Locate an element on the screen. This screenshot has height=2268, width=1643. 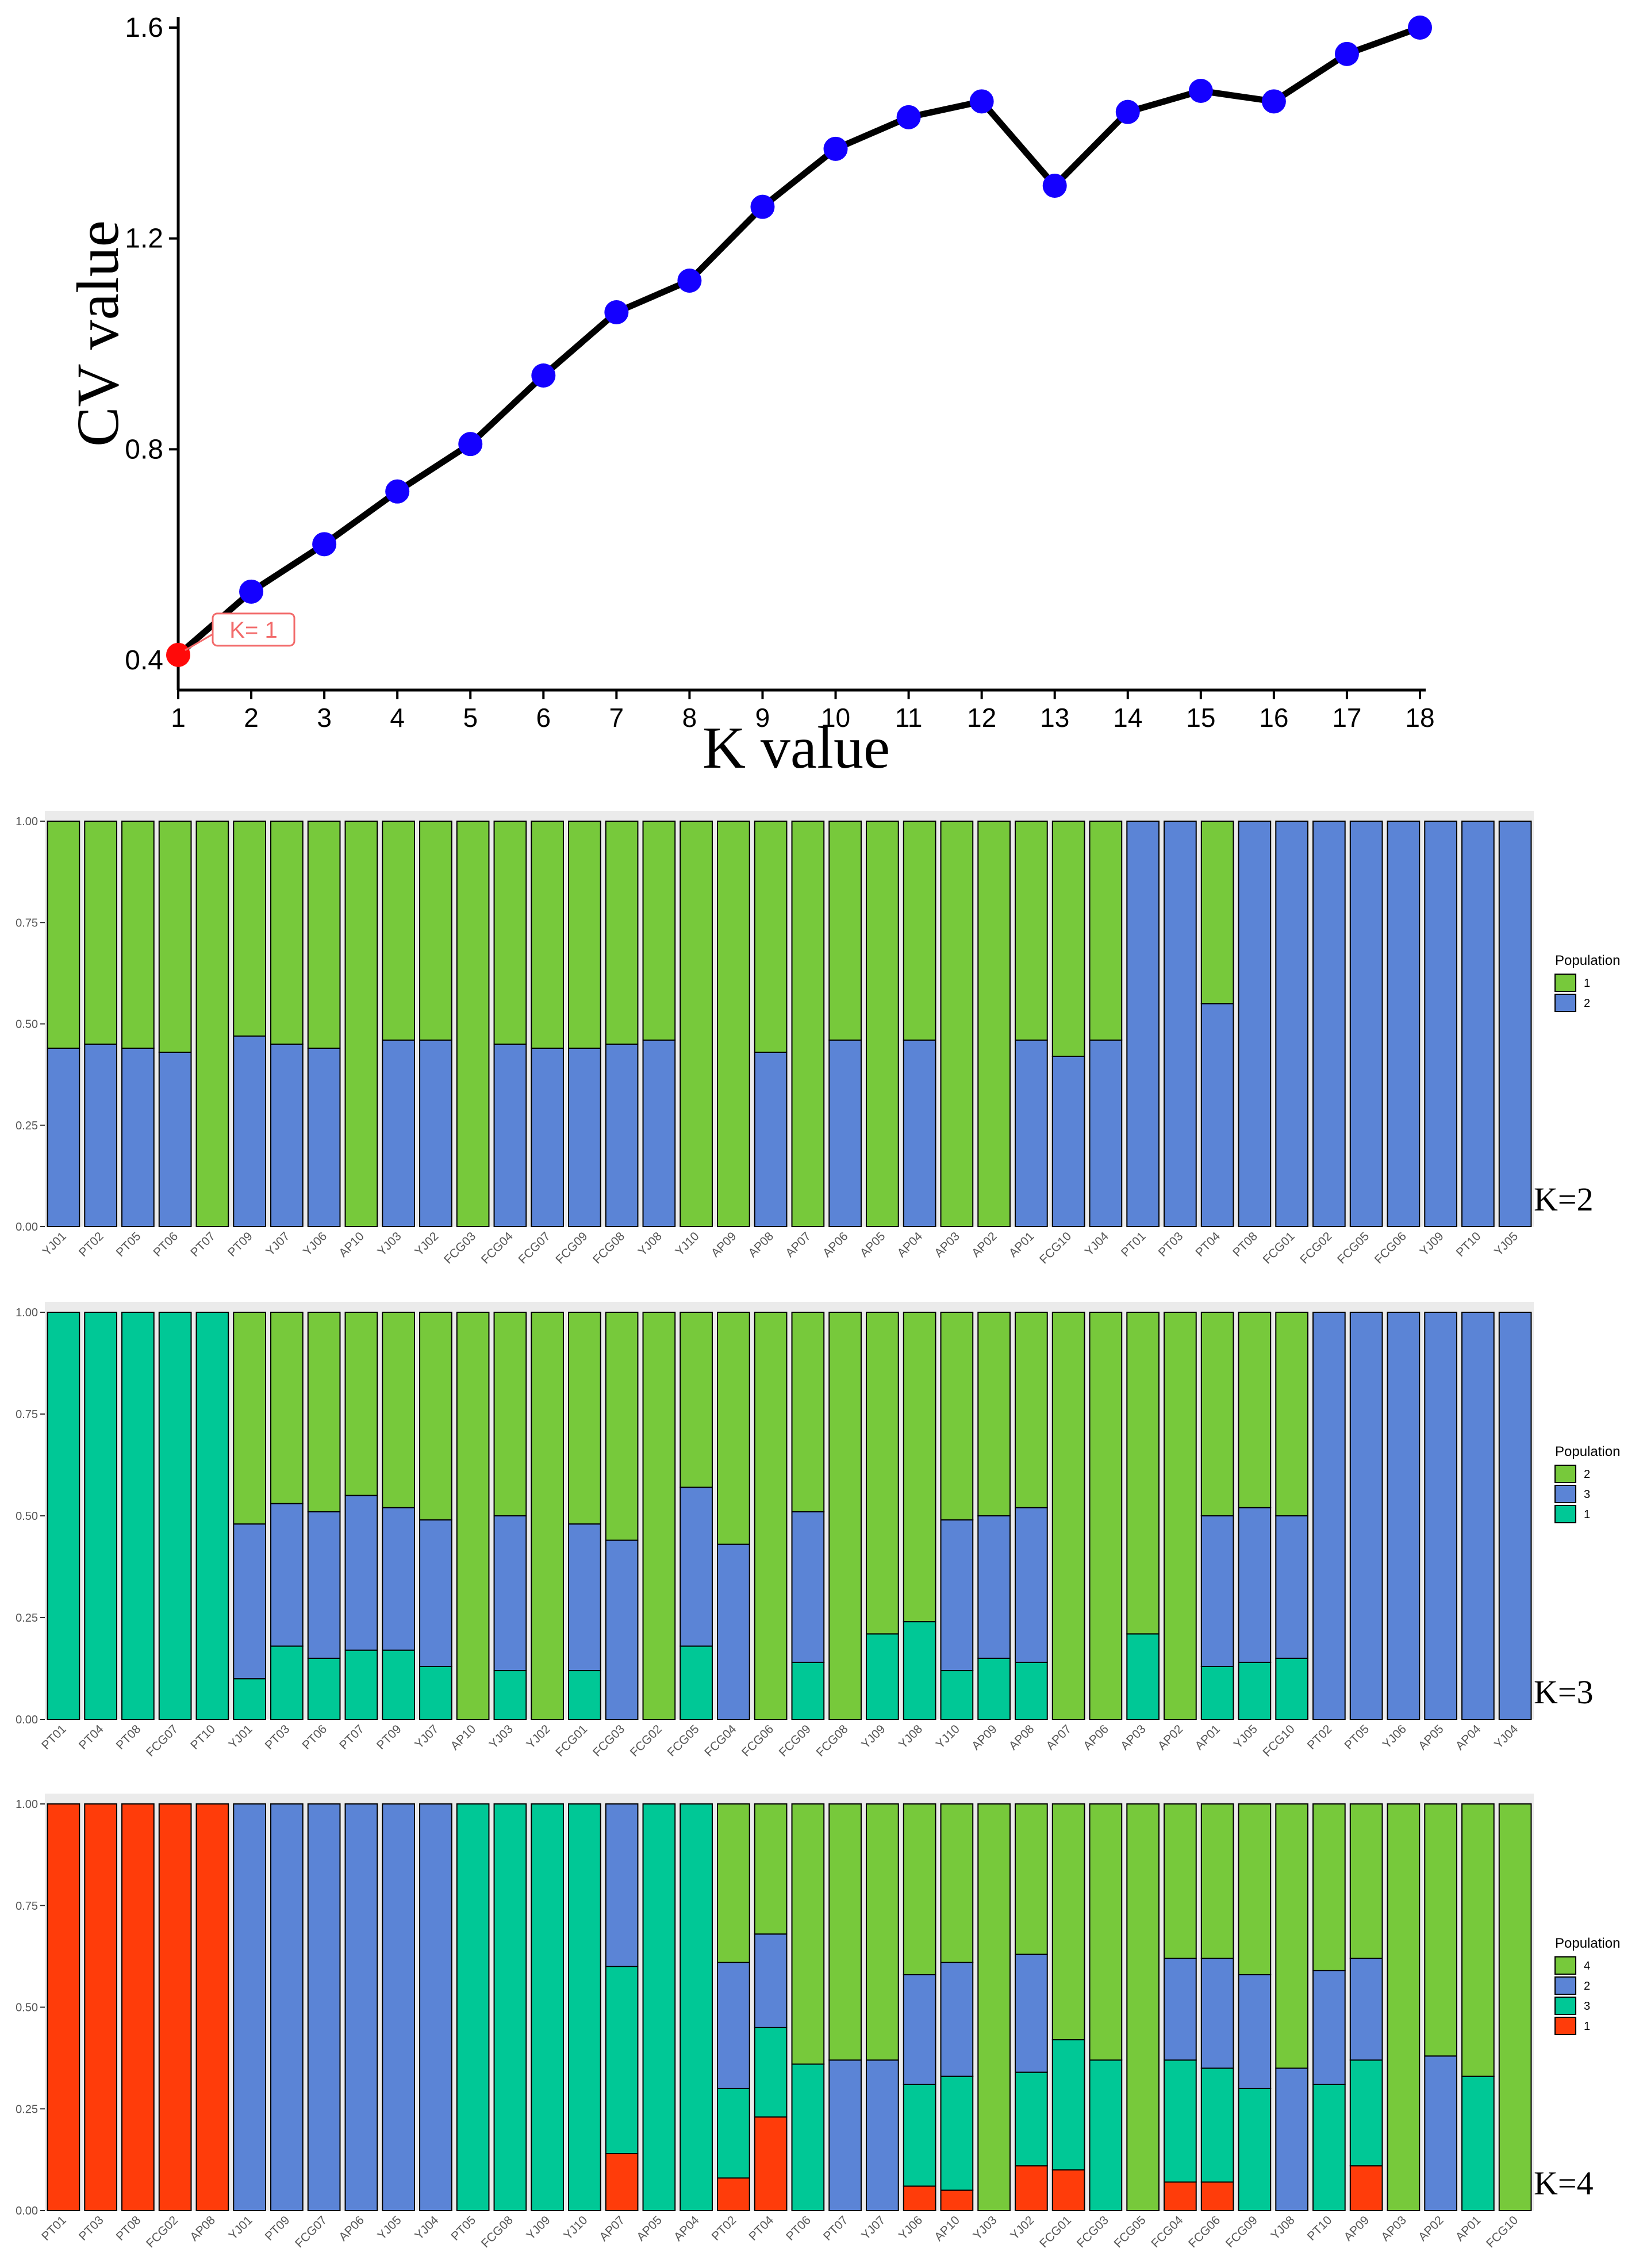
bar-YJ10-pop2 is located at coordinates (957, 1417).